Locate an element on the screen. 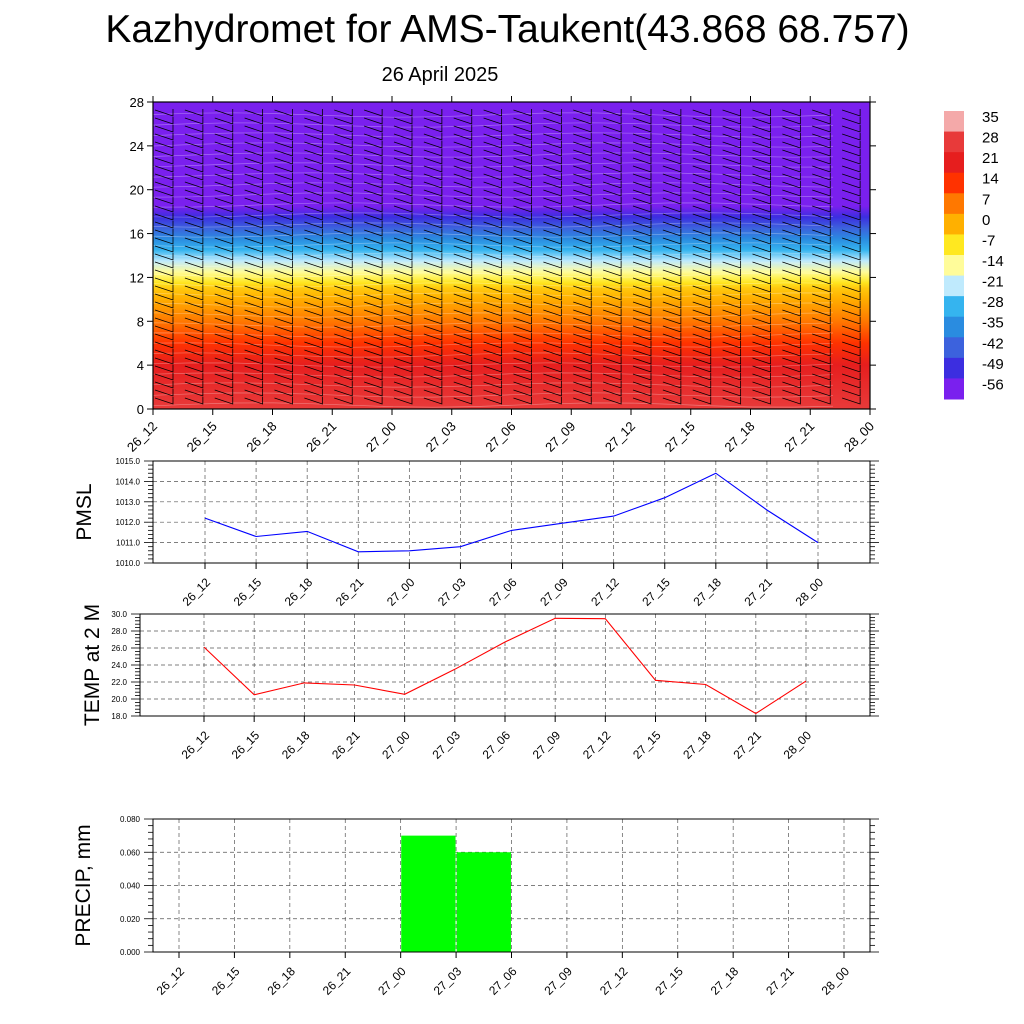 Image resolution: width=1024 pixels, height=1024 pixels. colorbar-label: 14 is located at coordinates (990, 179).